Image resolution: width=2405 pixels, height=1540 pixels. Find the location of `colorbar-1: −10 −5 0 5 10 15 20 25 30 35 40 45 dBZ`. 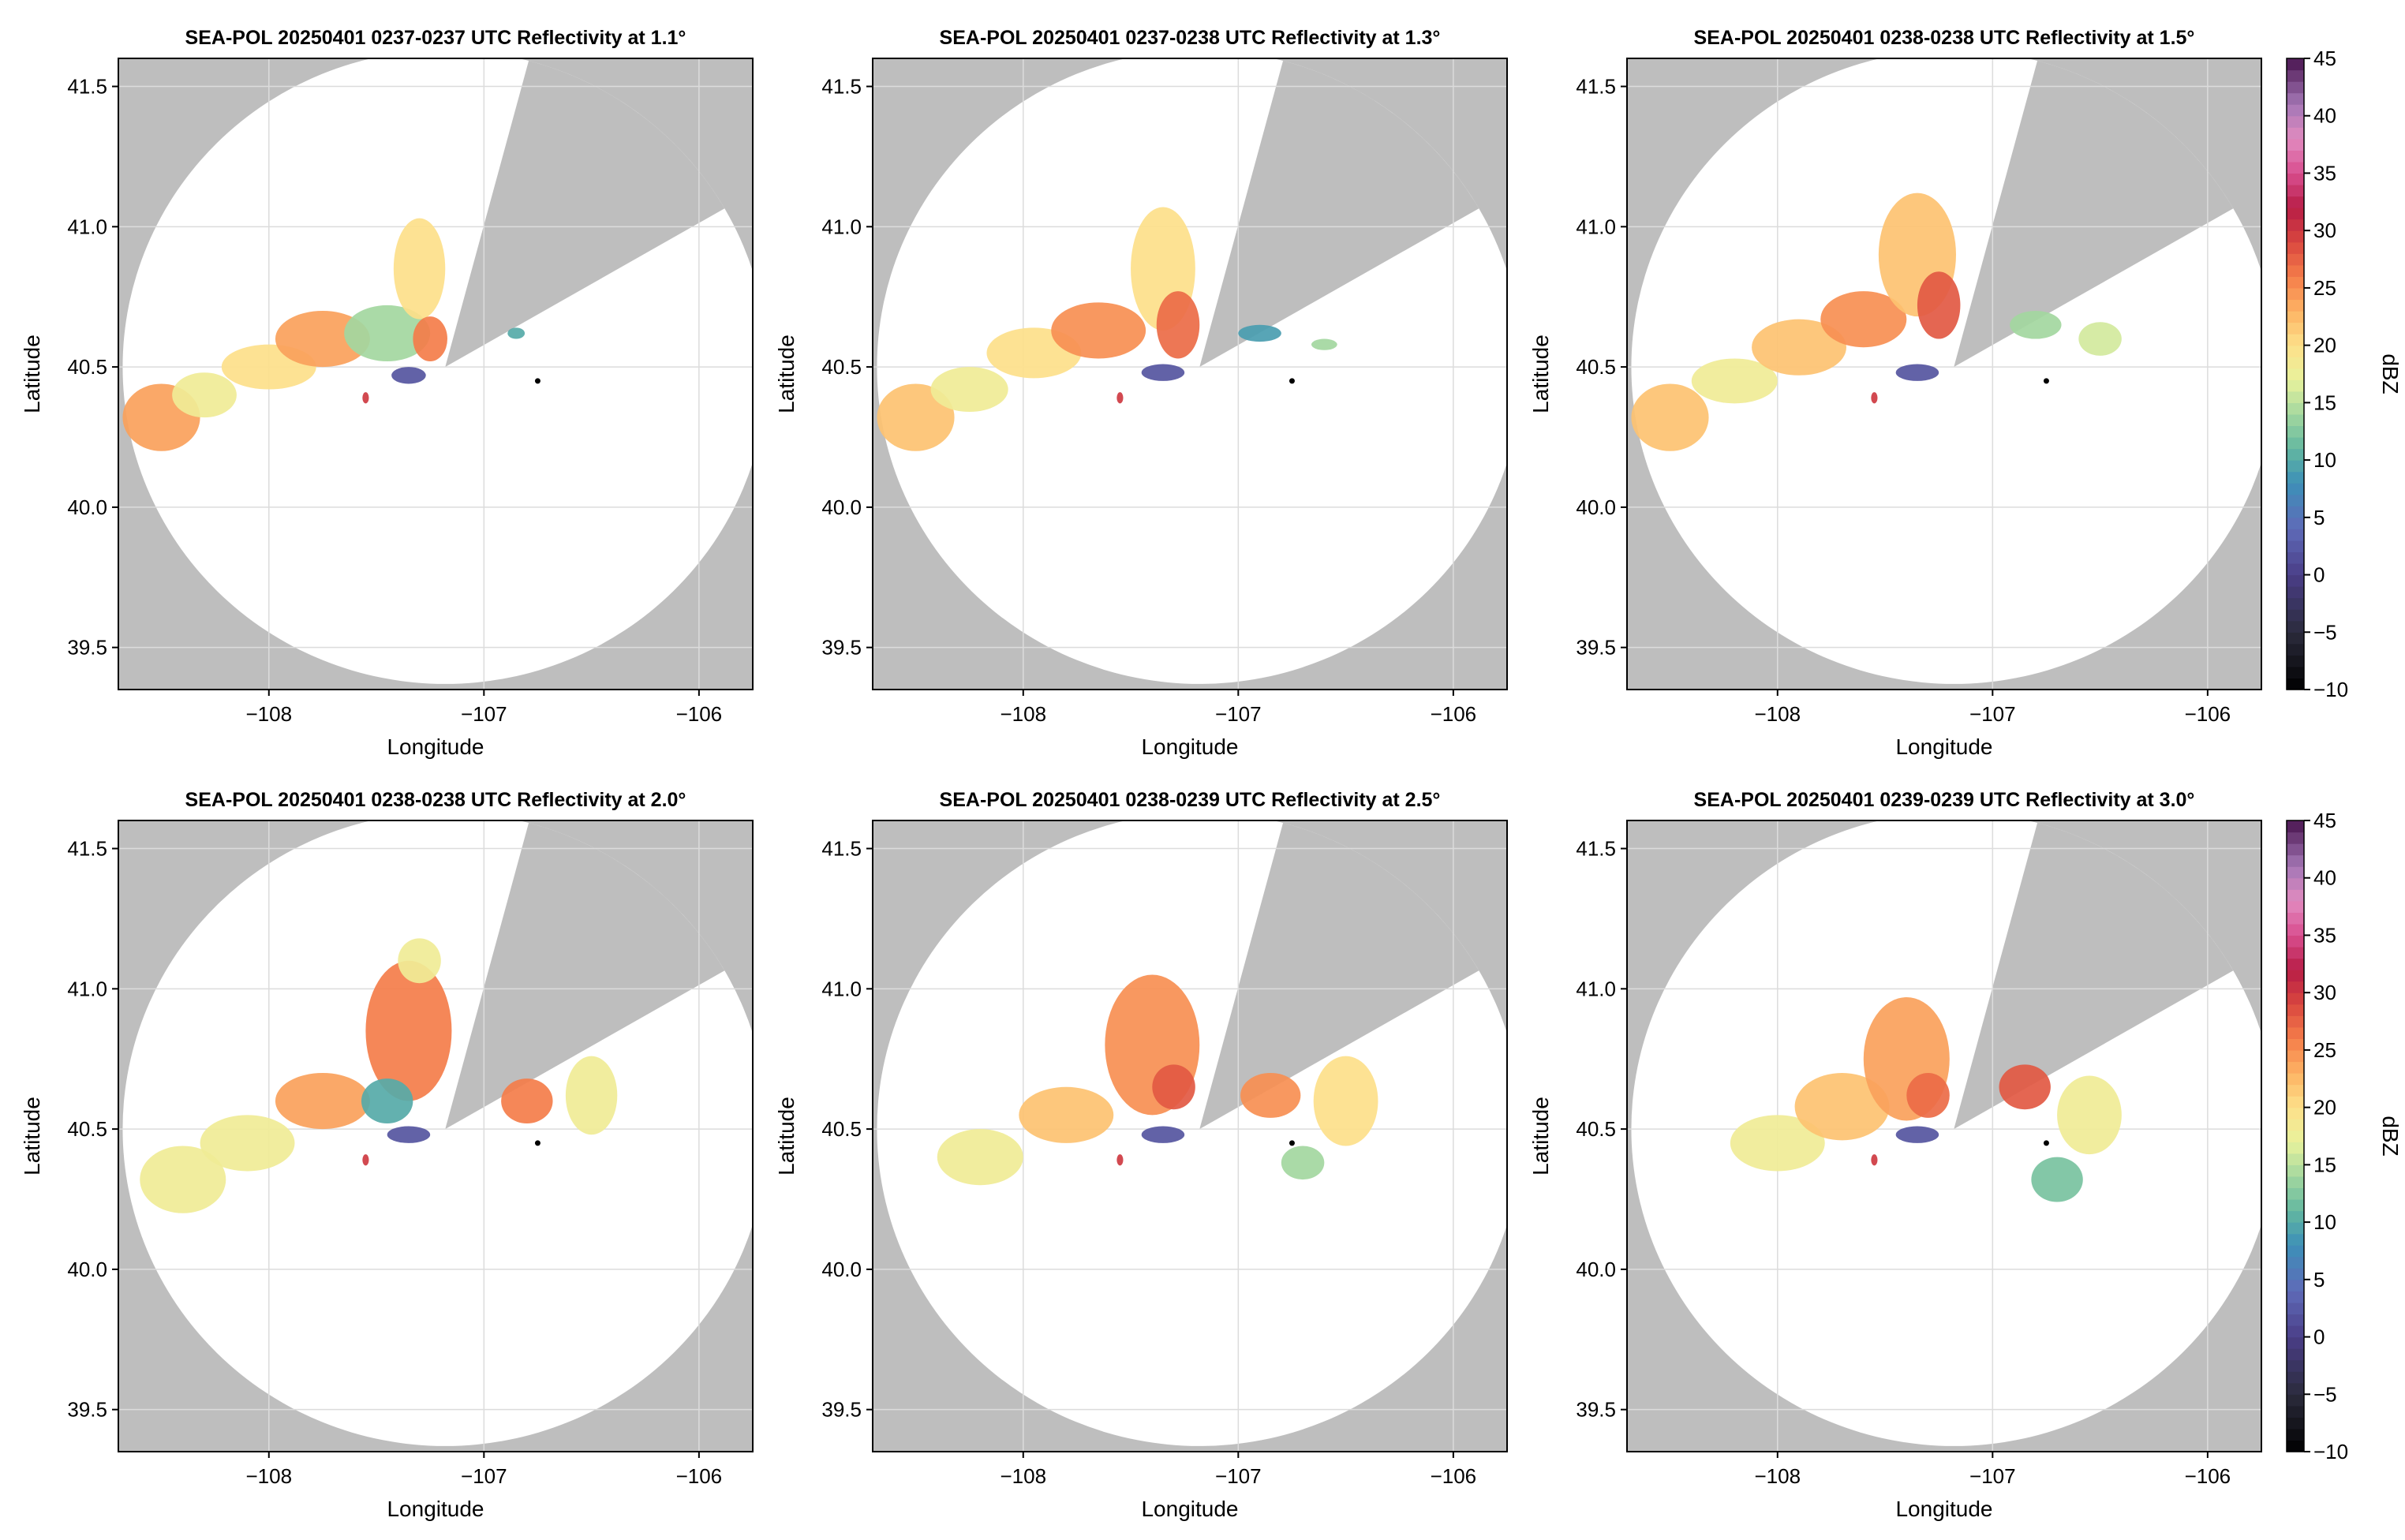

colorbar-1: −10 −5 0 5 10 15 20 25 30 35 40 45 dBZ is located at coordinates (2345, 374).